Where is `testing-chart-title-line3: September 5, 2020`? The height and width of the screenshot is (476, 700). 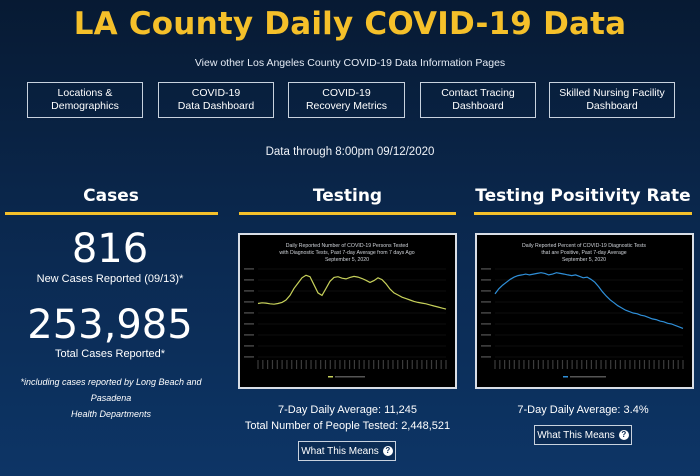
testing-chart-title-line3: September 5, 2020 is located at coordinates (347, 260).